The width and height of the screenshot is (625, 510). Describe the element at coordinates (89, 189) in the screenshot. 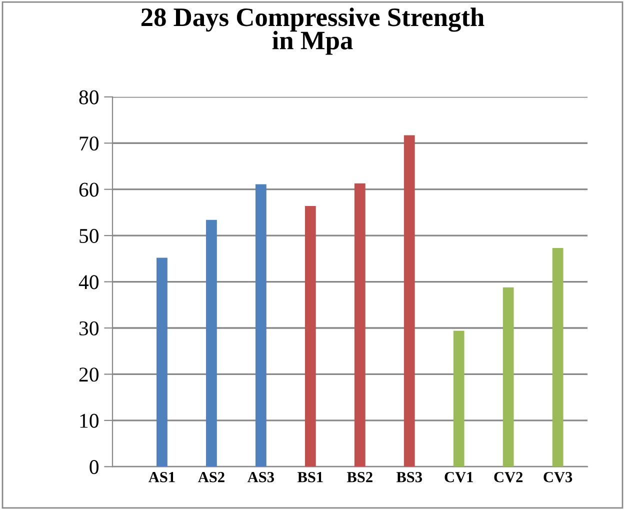

I see `y-tick-label: 60` at that location.